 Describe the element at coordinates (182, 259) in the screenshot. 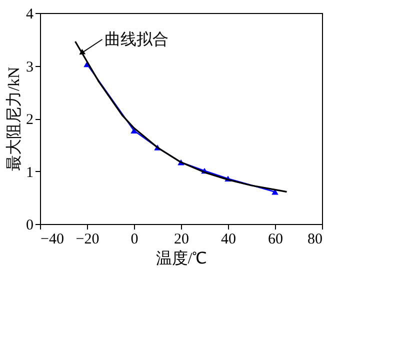

I see `x-axis-title: 温度/℃` at that location.